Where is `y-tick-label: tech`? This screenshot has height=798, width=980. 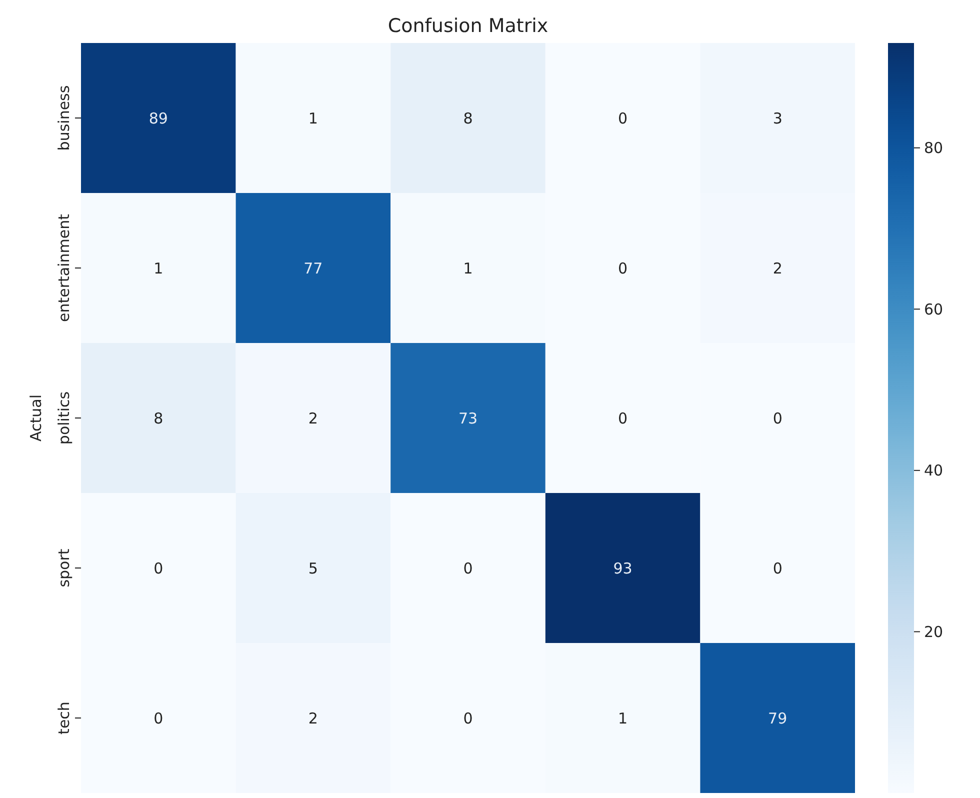
y-tick-label: tech is located at coordinates (64, 718).